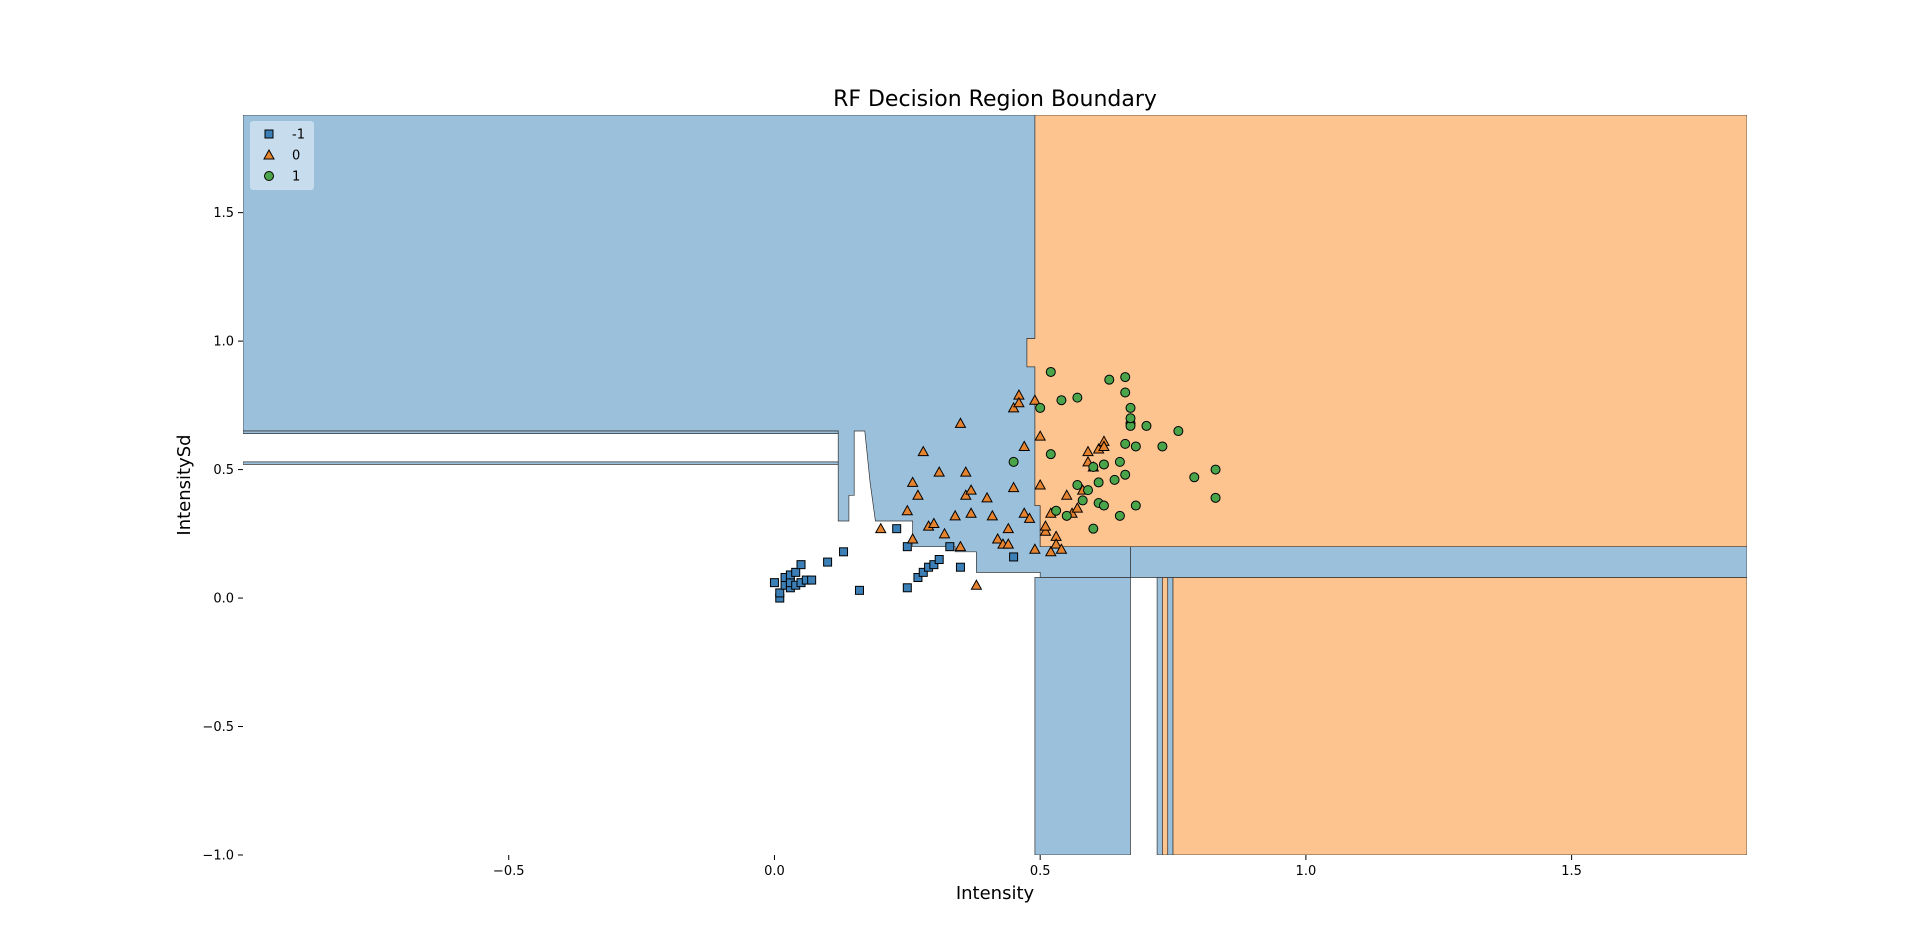 This screenshot has height=949, width=1920. What do you see at coordinates (296, 177) in the screenshot?
I see `legend-label-1: 1` at bounding box center [296, 177].